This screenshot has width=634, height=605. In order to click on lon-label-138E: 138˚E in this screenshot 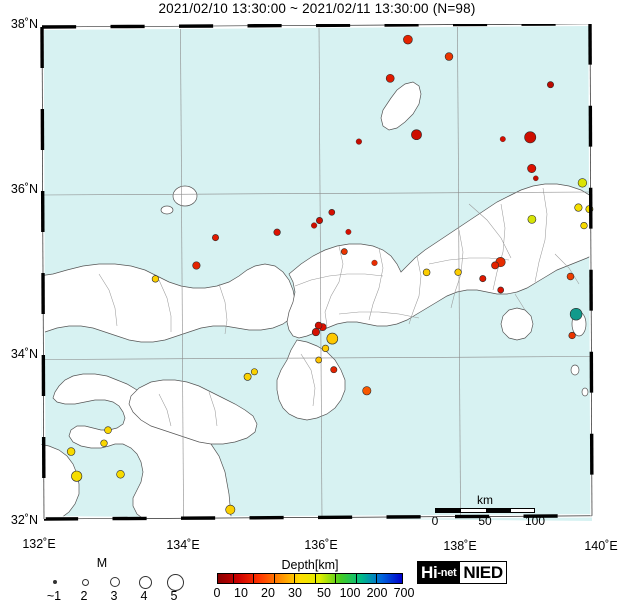, I will do `click(460, 546)`.